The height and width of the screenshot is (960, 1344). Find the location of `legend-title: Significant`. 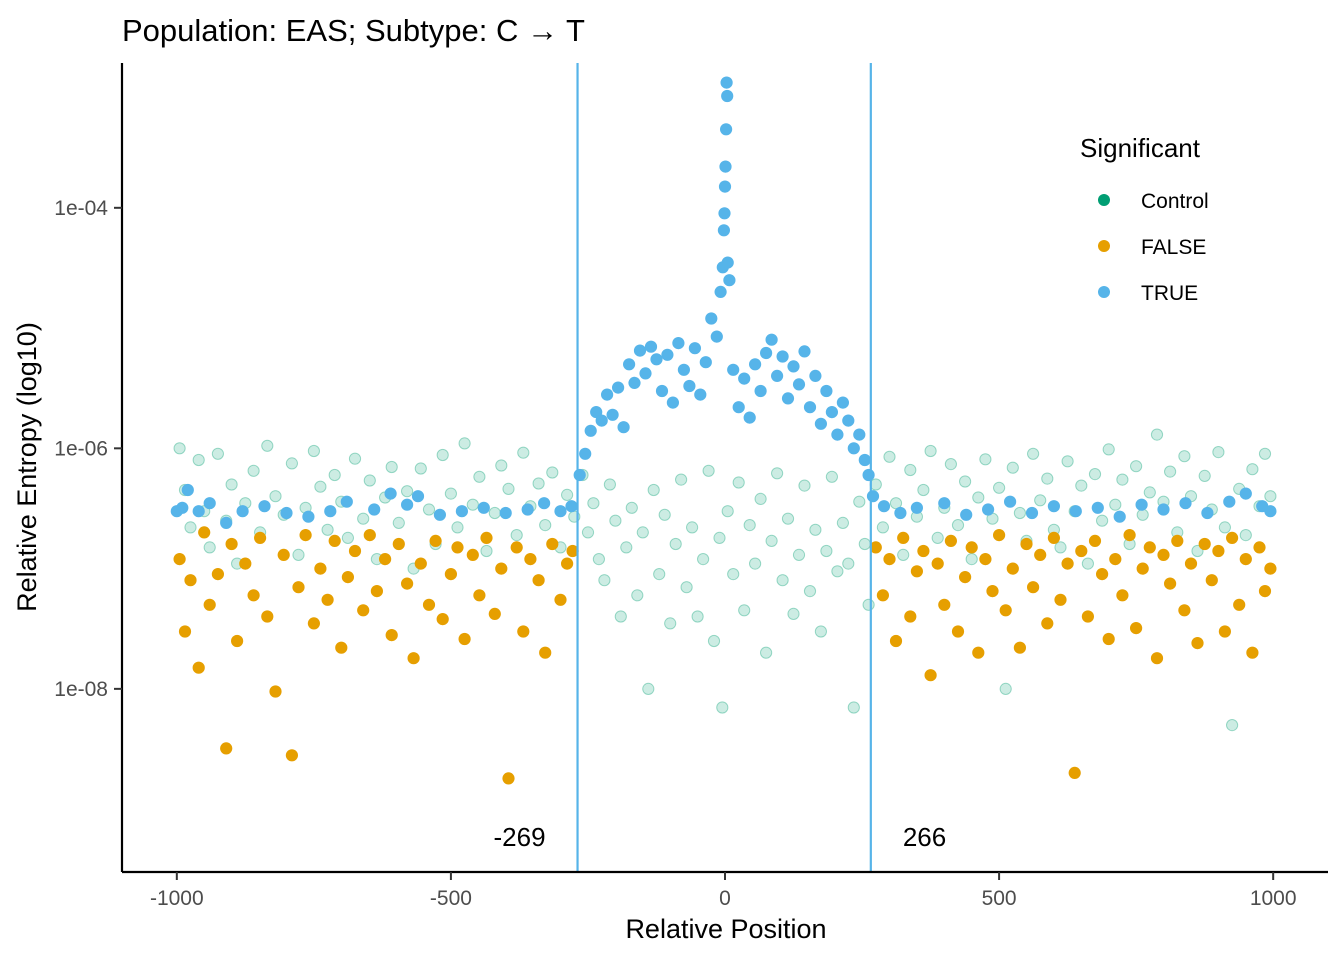

legend-title: Significant is located at coordinates (1140, 148).